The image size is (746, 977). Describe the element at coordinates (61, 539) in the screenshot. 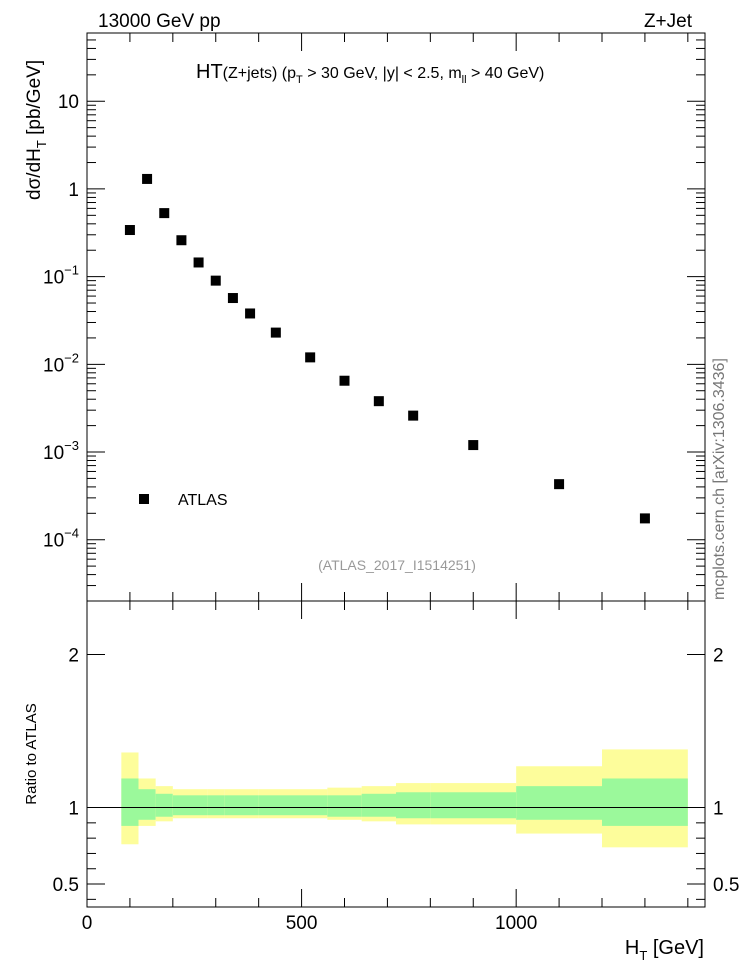

I see `y-tick-label: 10⁻⁴` at that location.